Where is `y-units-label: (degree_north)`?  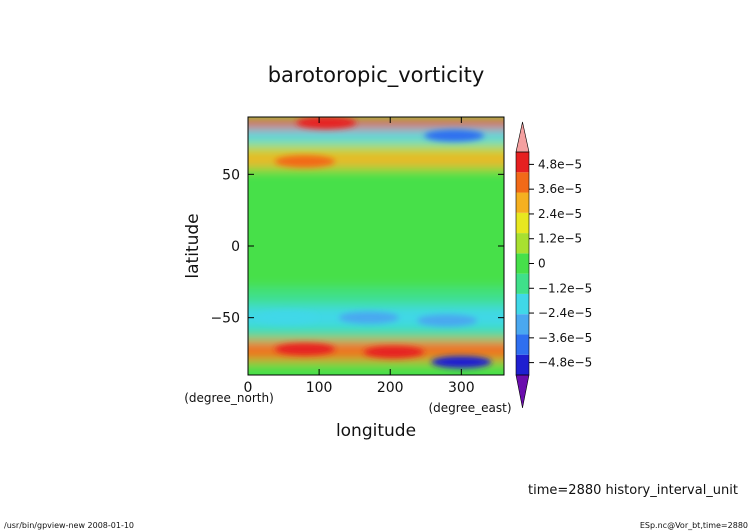 y-units-label: (degree_north) is located at coordinates (229, 398).